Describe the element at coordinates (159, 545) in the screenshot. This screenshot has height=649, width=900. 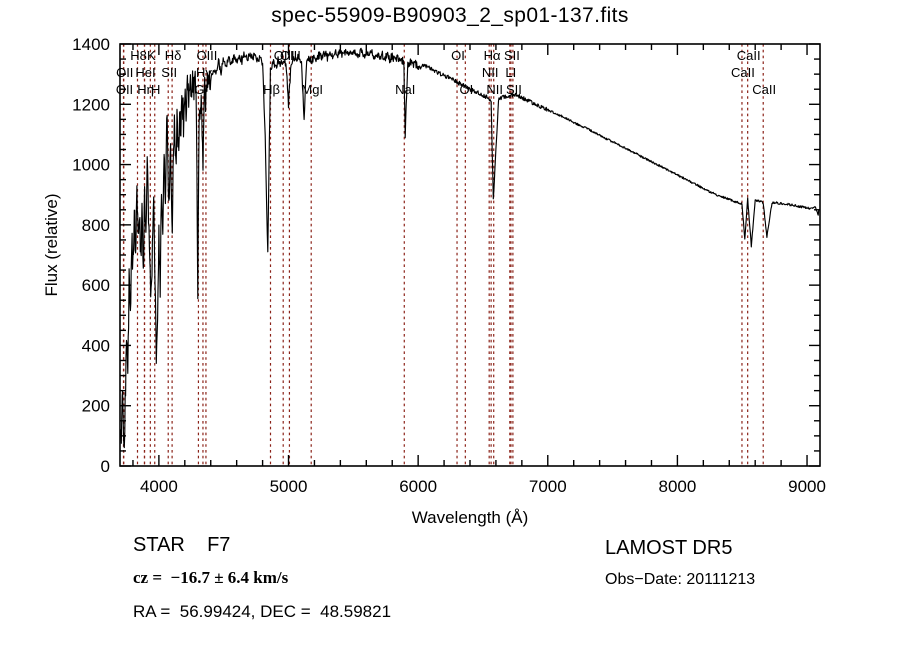
I see `object-class: STAR` at that location.